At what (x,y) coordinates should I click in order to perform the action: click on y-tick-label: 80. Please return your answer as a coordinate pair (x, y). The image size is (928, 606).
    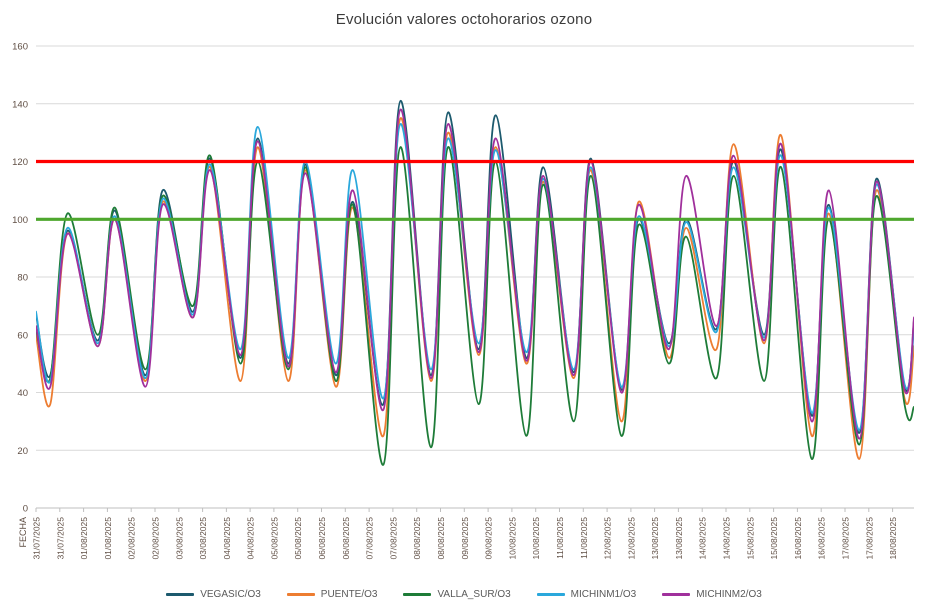
    Looking at the image, I should click on (22, 278).